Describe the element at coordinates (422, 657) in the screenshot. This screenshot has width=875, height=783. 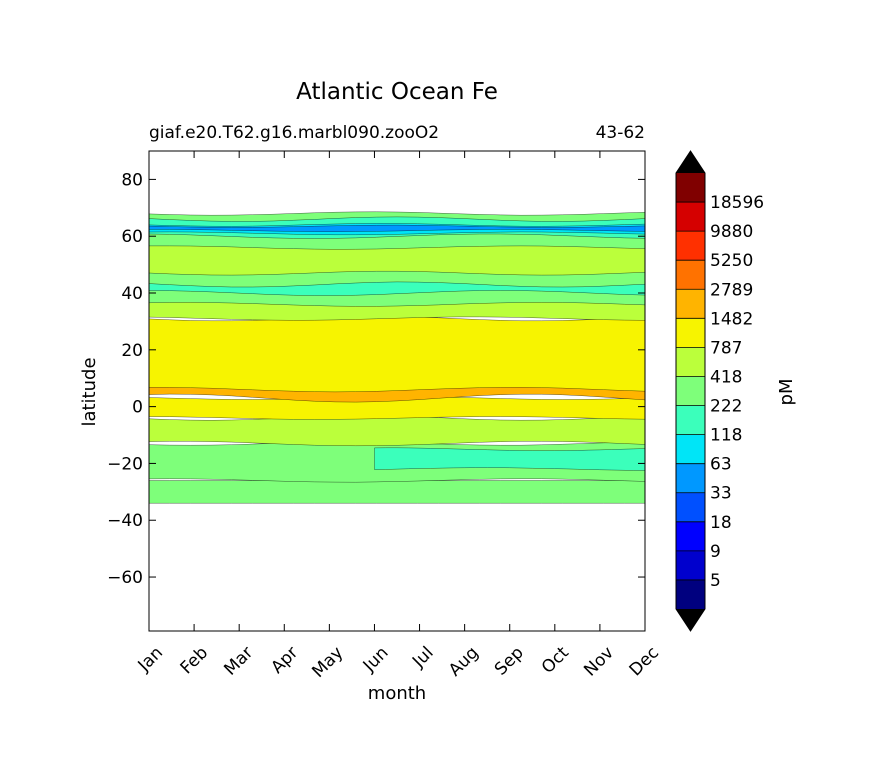
I see `x-tick-label: Jul` at that location.